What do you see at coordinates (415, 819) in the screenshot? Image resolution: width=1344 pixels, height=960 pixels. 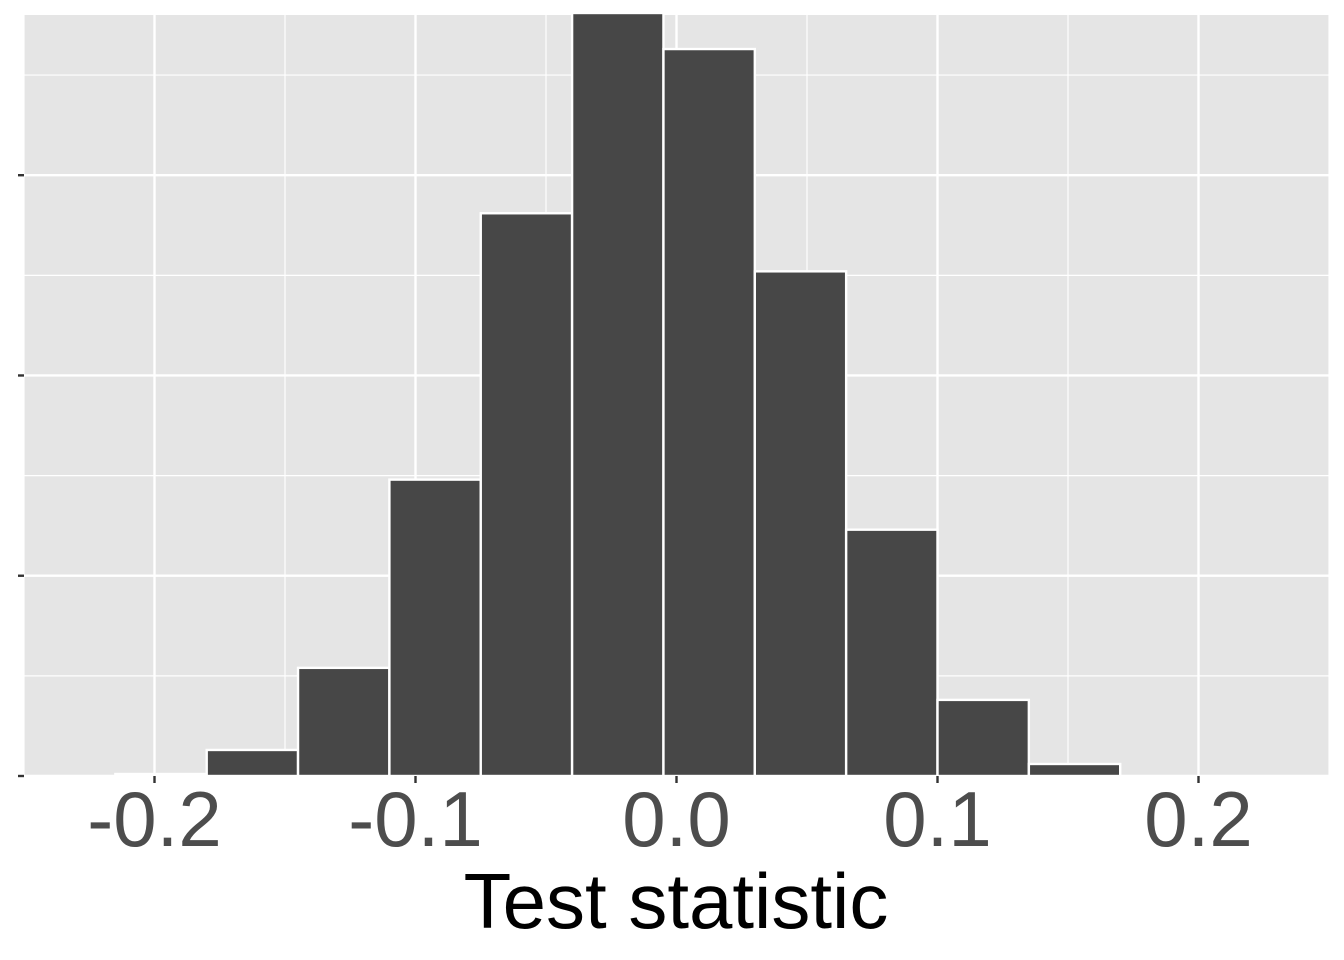 I see `x-tick-label-1: -0.1` at bounding box center [415, 819].